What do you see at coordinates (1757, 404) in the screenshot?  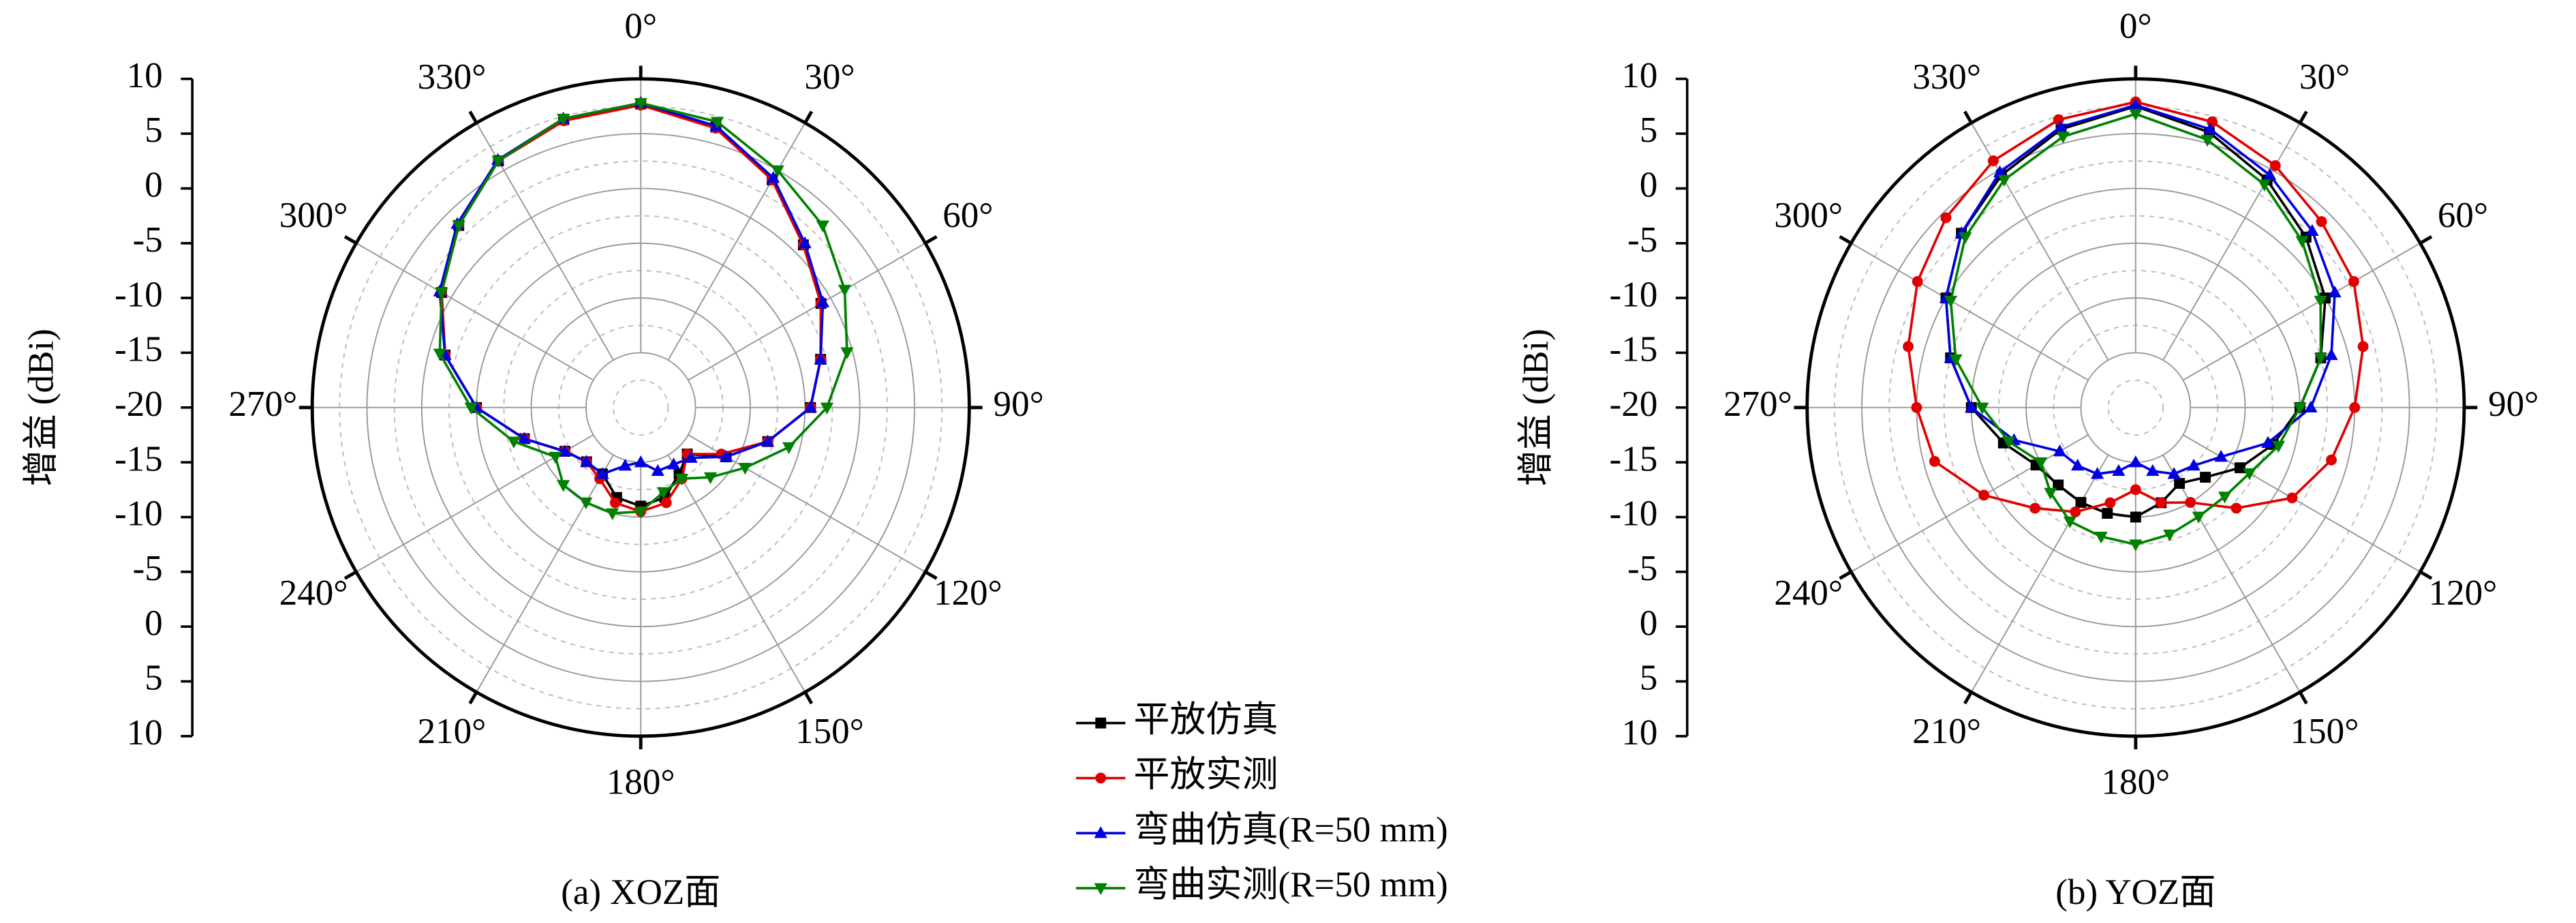 I see `angle-label: 270°` at bounding box center [1757, 404].